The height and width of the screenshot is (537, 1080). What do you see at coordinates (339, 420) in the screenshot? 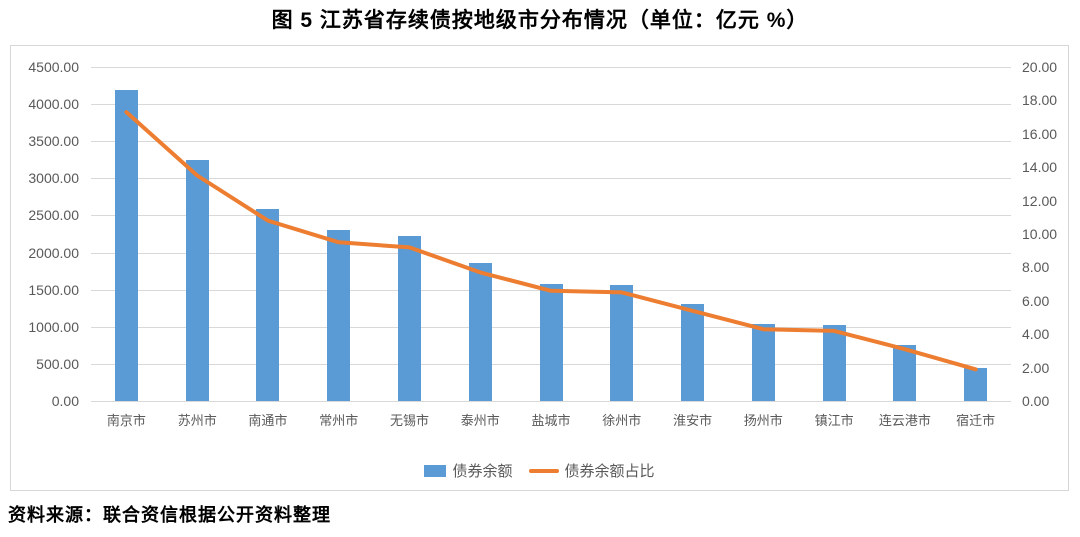
I see `x-axis-label-常州市: 常州市` at bounding box center [339, 420].